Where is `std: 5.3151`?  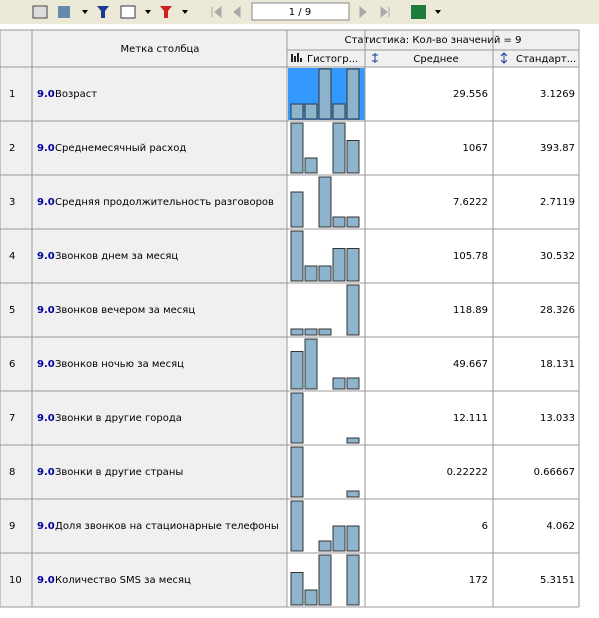
std: 5.3151 is located at coordinates (557, 580).